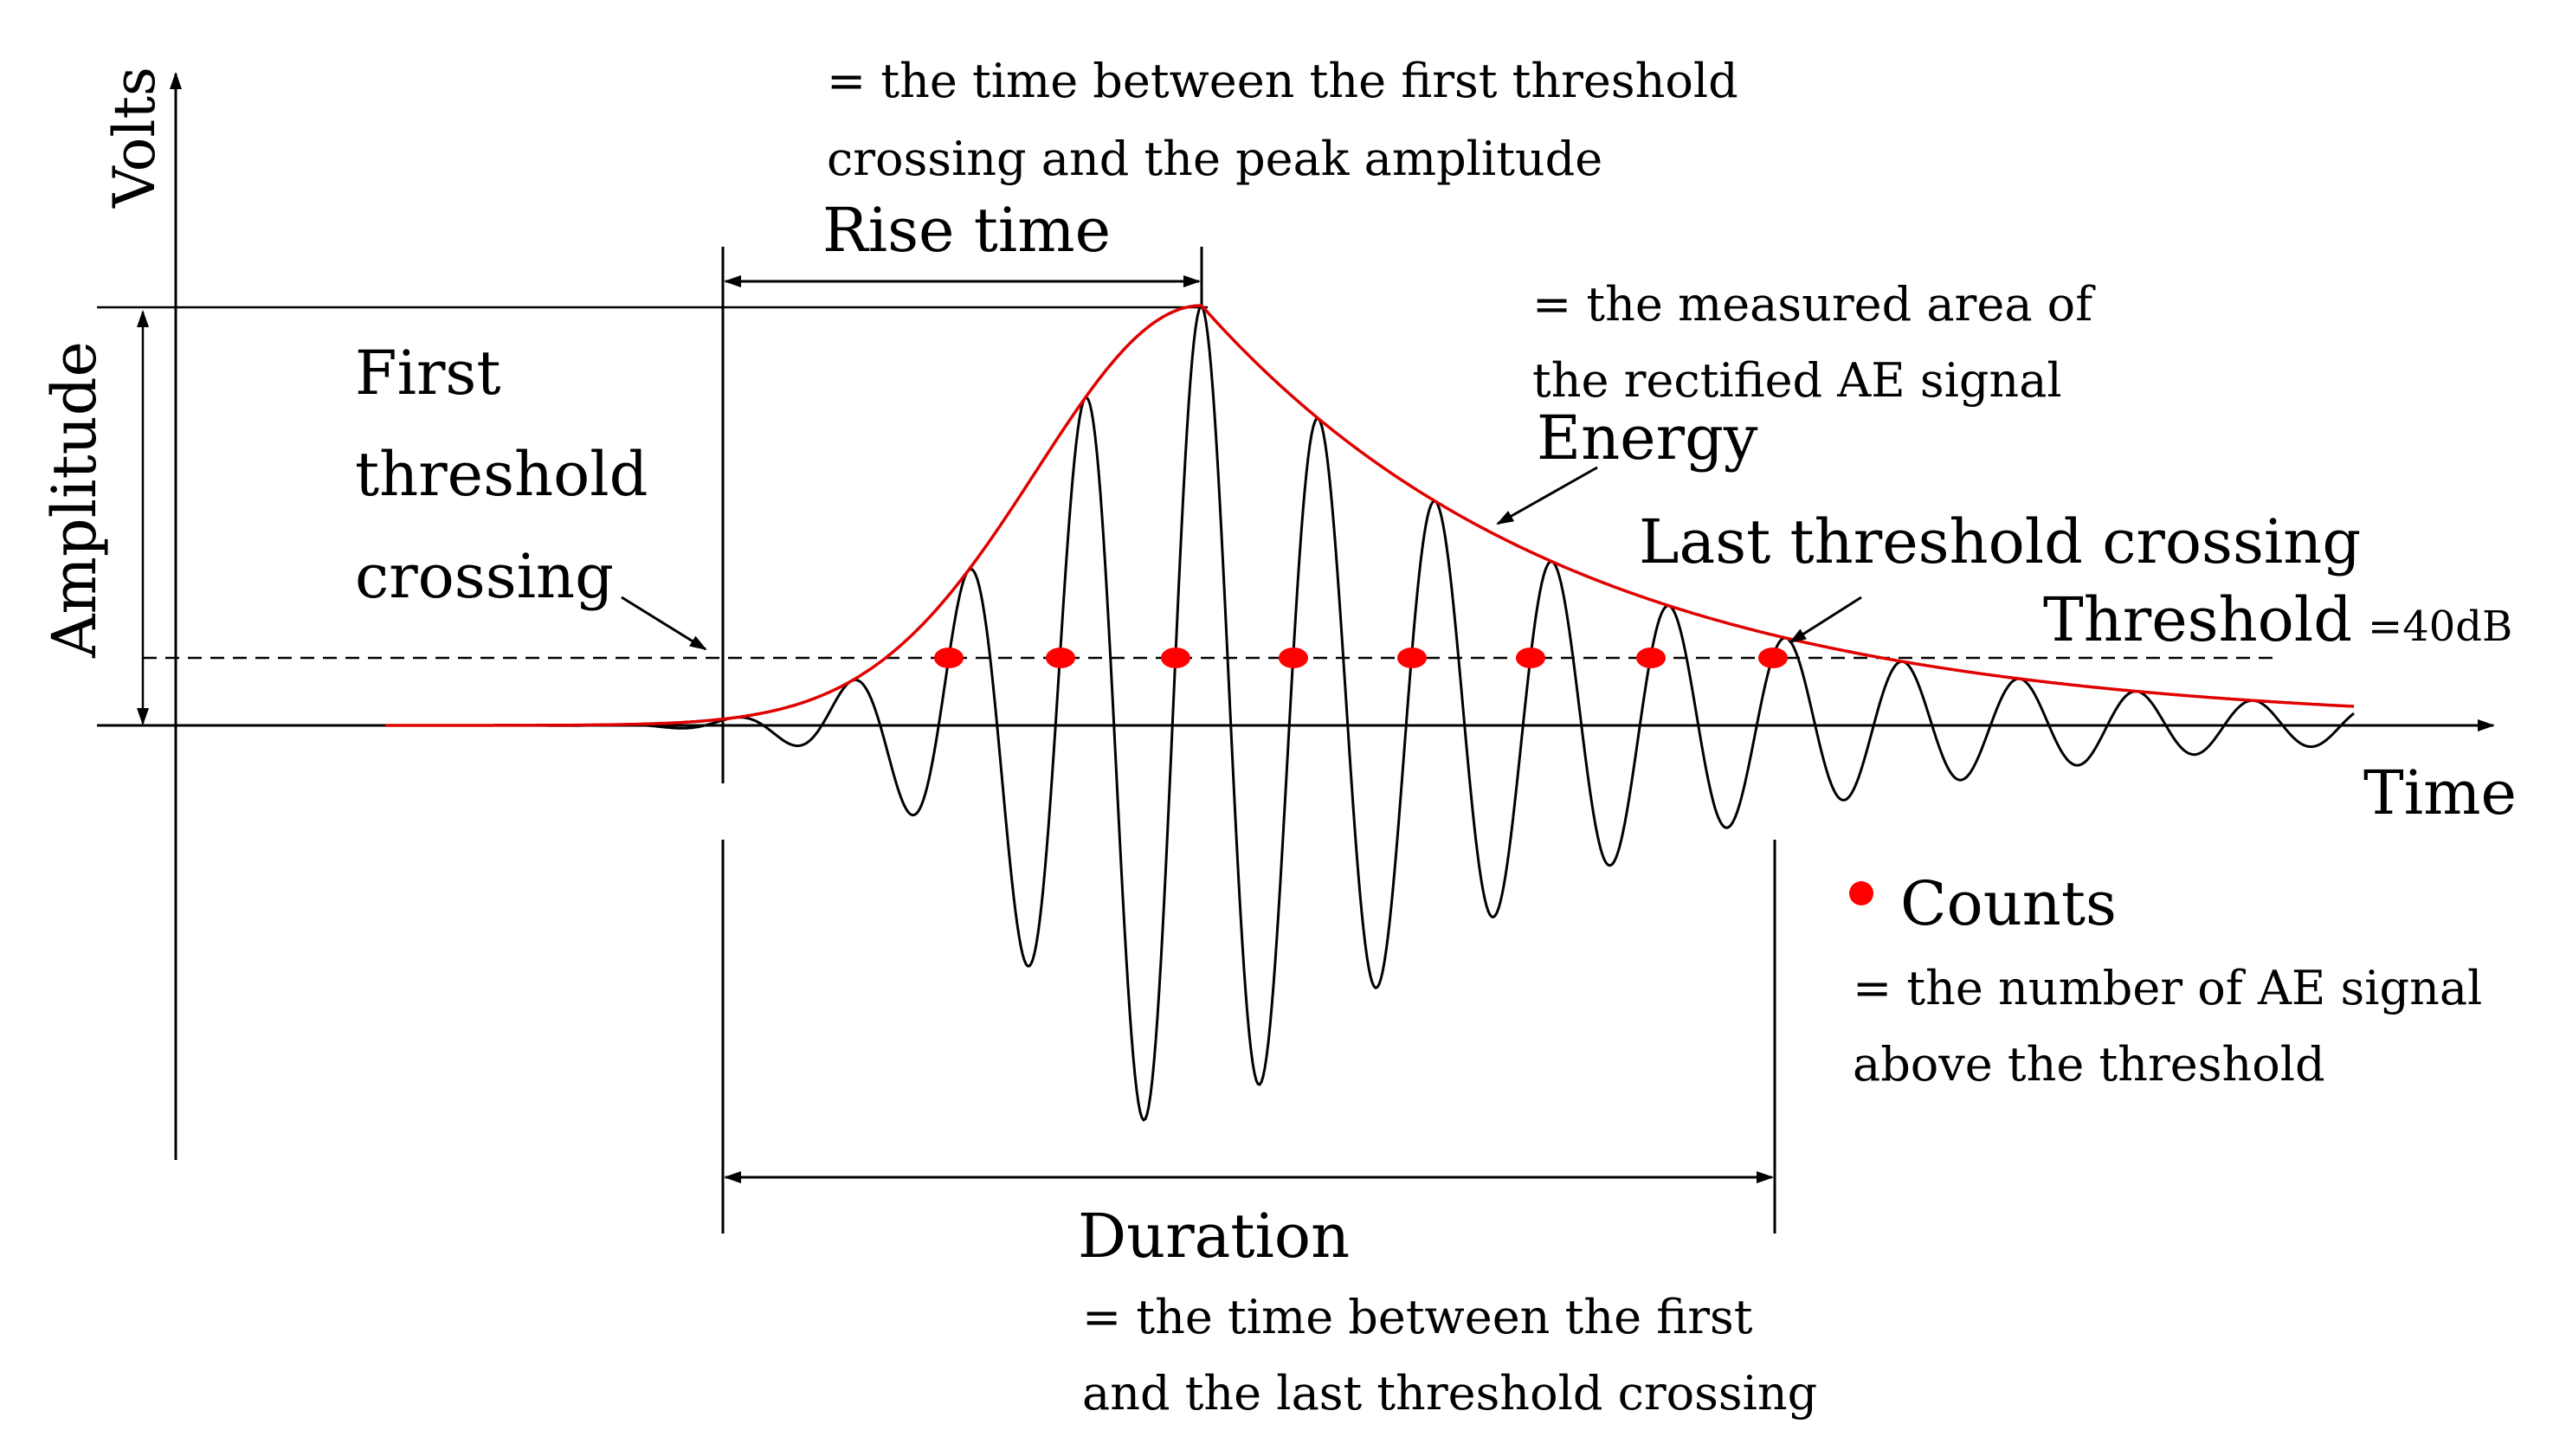 The width and height of the screenshot is (2566, 1456). What do you see at coordinates (2089, 1064) in the screenshot?
I see `counts-definition-line2: above the threshold` at bounding box center [2089, 1064].